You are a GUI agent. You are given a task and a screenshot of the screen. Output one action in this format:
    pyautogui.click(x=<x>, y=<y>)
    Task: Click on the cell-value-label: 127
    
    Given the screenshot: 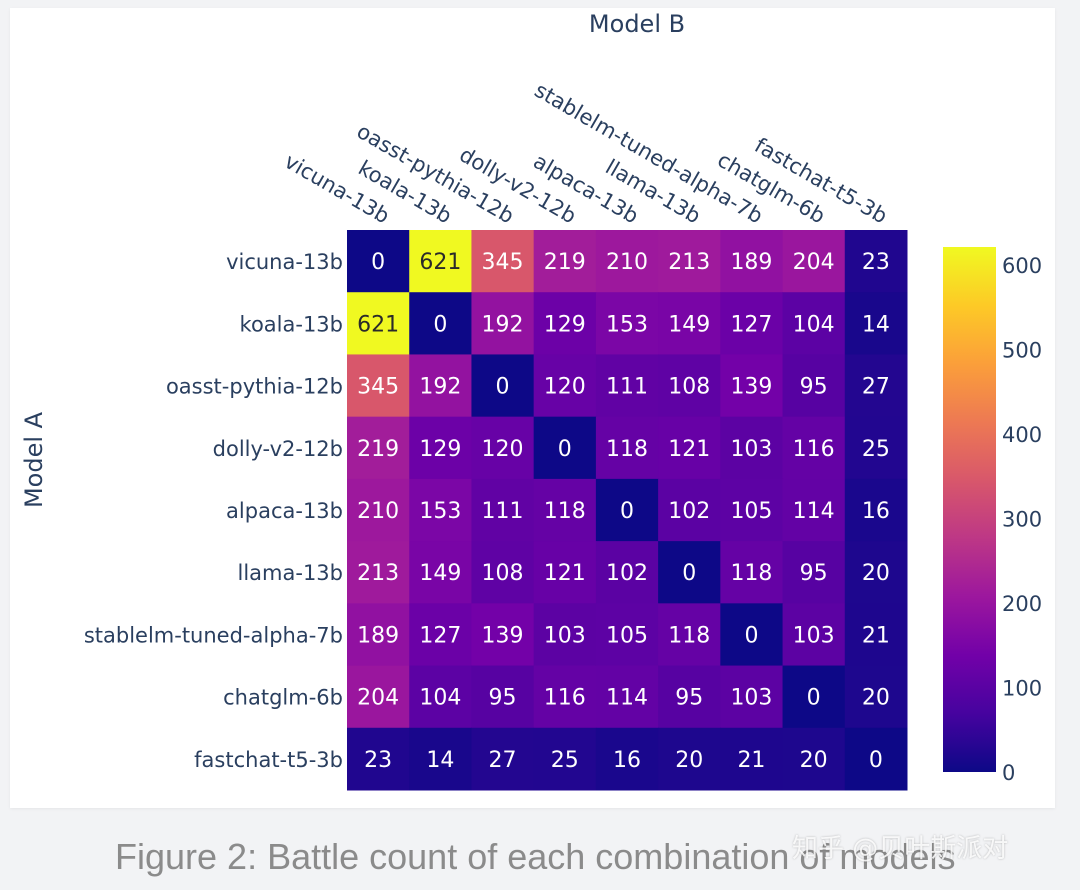 What is the action you would take?
    pyautogui.click(x=751, y=324)
    